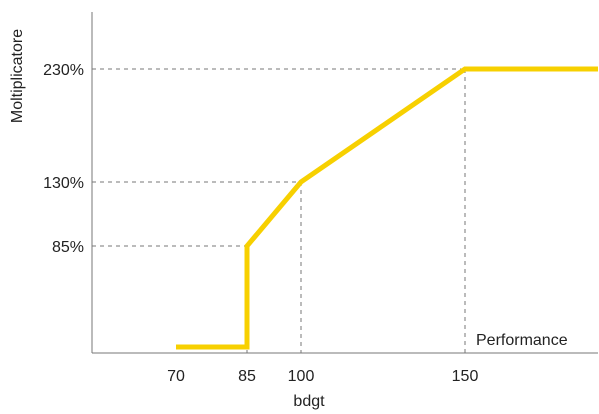  What do you see at coordinates (68, 247) in the screenshot?
I see `y-tick-label: 85%` at bounding box center [68, 247].